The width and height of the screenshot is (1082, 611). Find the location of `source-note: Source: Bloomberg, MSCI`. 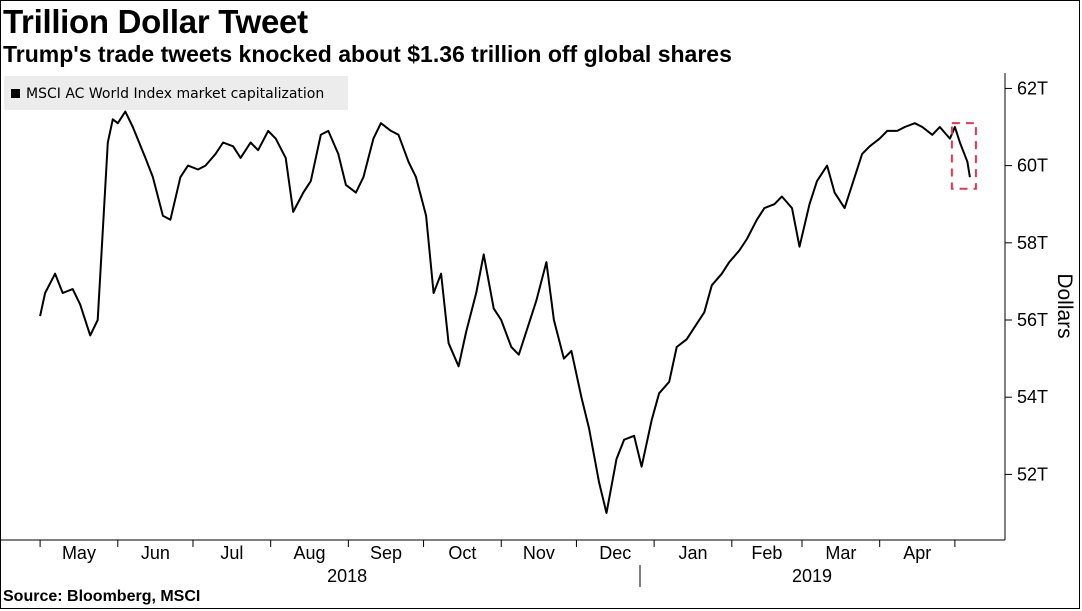

source-note: Source: Bloomberg, MSCI is located at coordinates (102, 596).